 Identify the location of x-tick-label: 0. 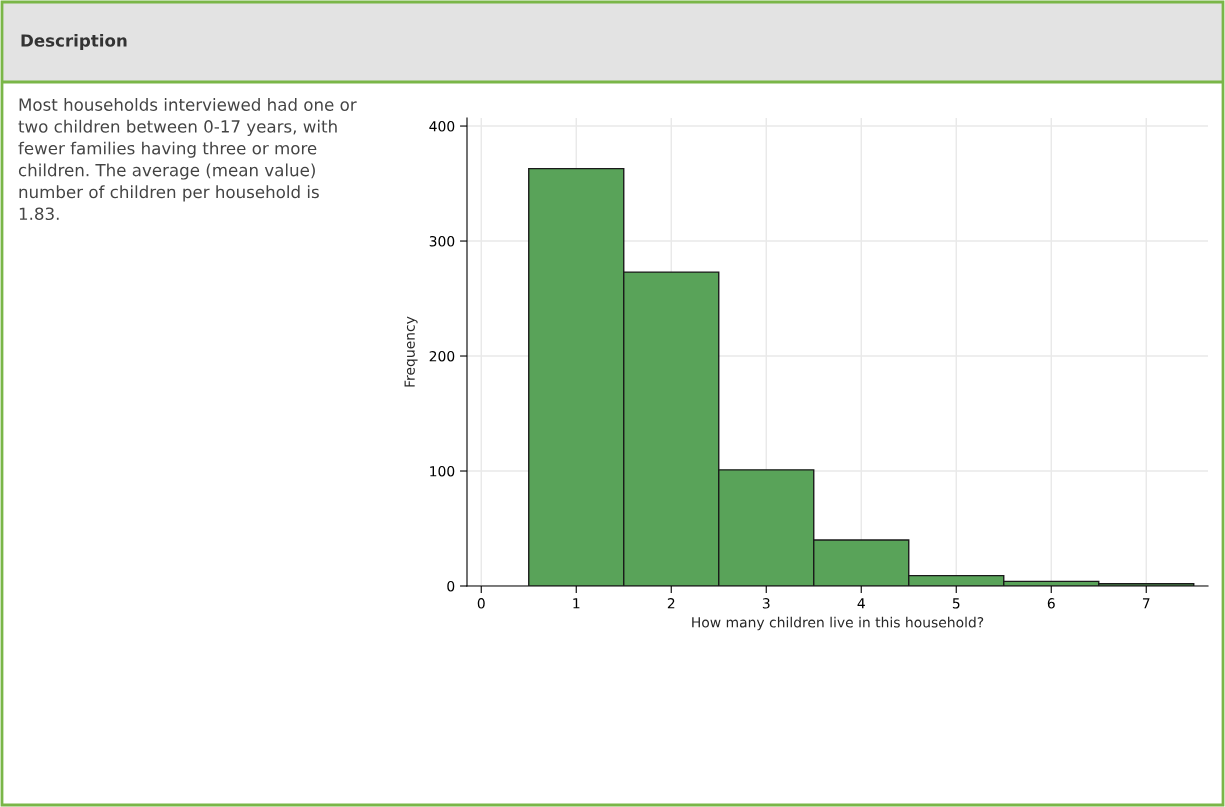
(481, 603).